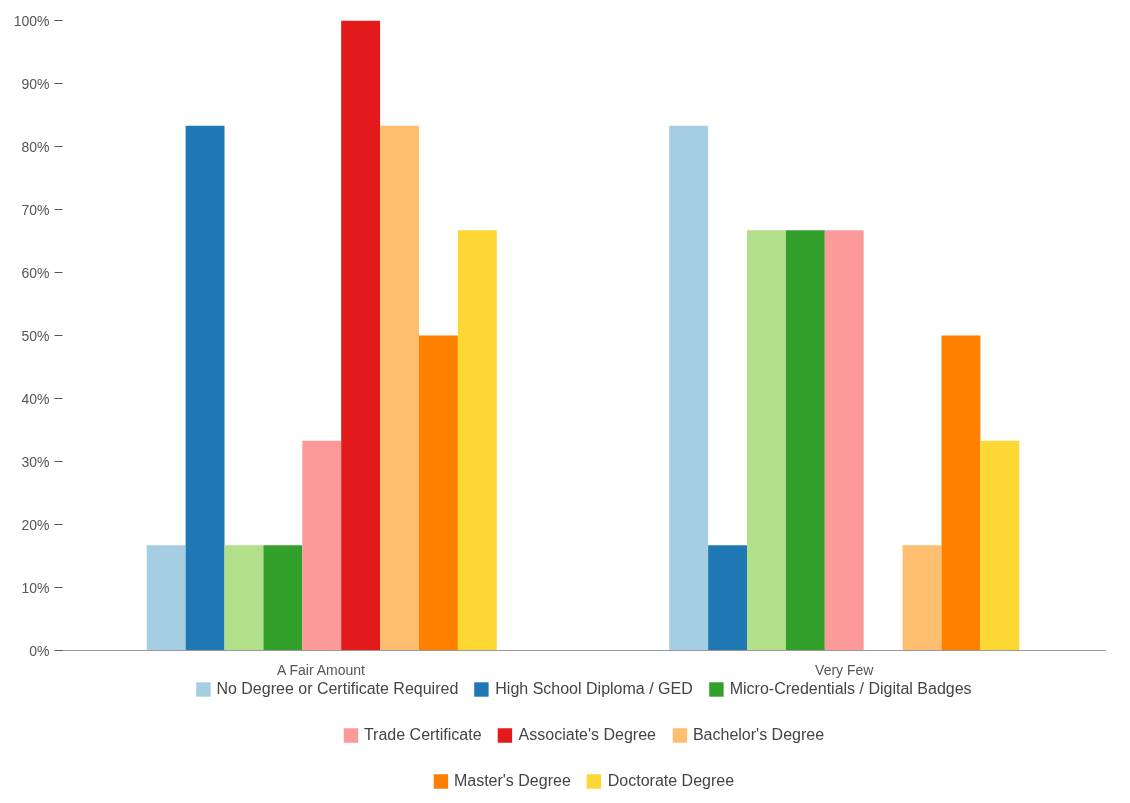 The image size is (1130, 803). Describe the element at coordinates (31, 20) in the screenshot. I see `y-tick-label: 100%` at that location.